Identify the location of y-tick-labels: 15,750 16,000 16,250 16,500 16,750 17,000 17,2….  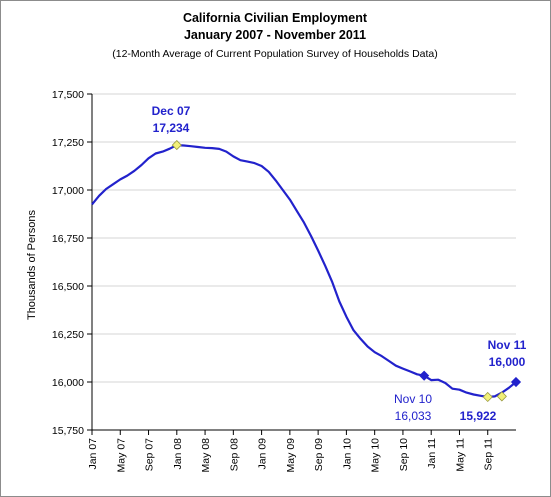
(68, 263).